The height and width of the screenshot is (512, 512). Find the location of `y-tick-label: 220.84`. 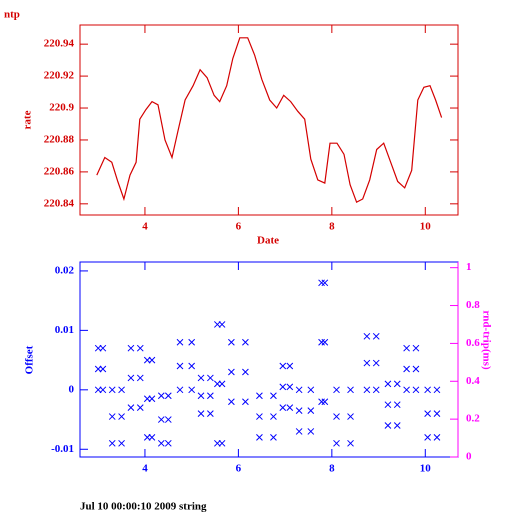

y-tick-label: 220.84 is located at coordinates (59, 203).